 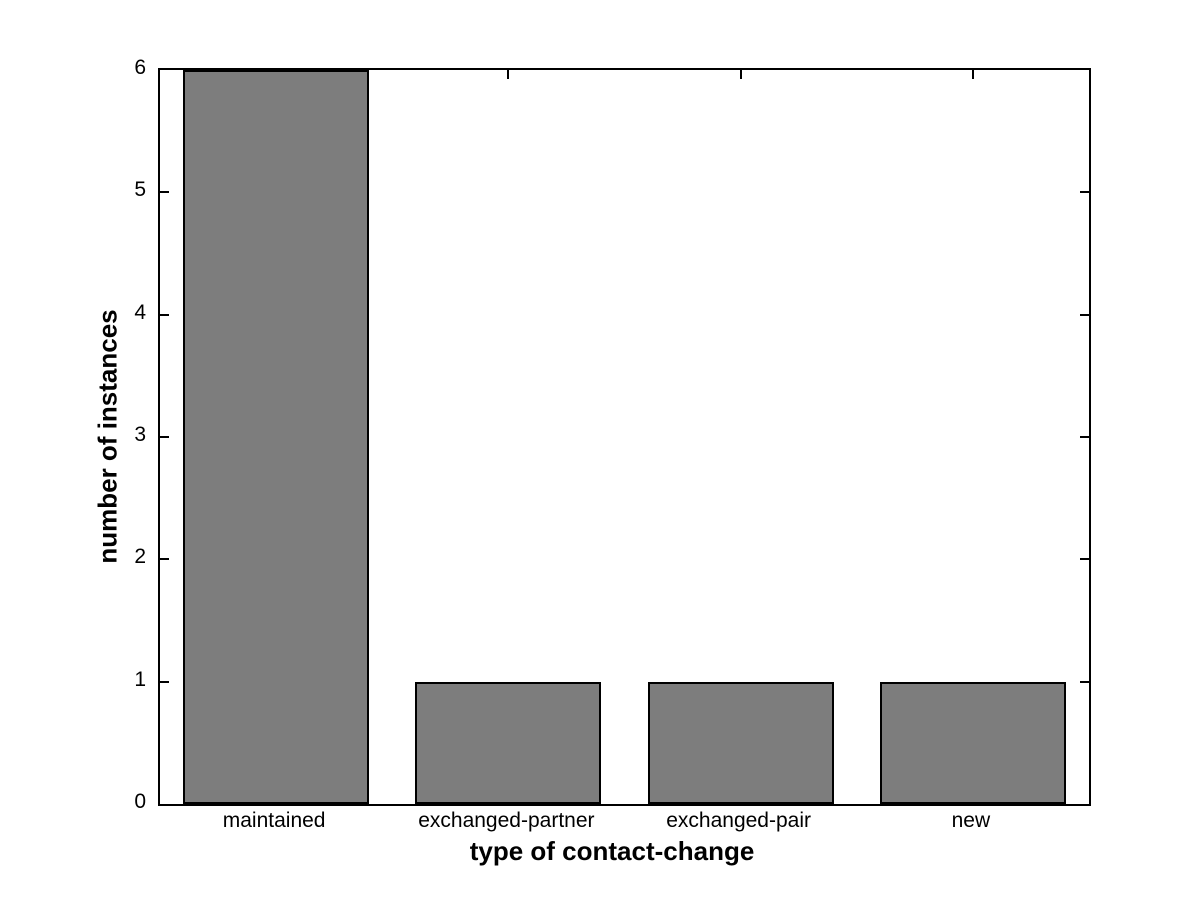 What do you see at coordinates (971, 820) in the screenshot?
I see `x-tick-label: new` at bounding box center [971, 820].